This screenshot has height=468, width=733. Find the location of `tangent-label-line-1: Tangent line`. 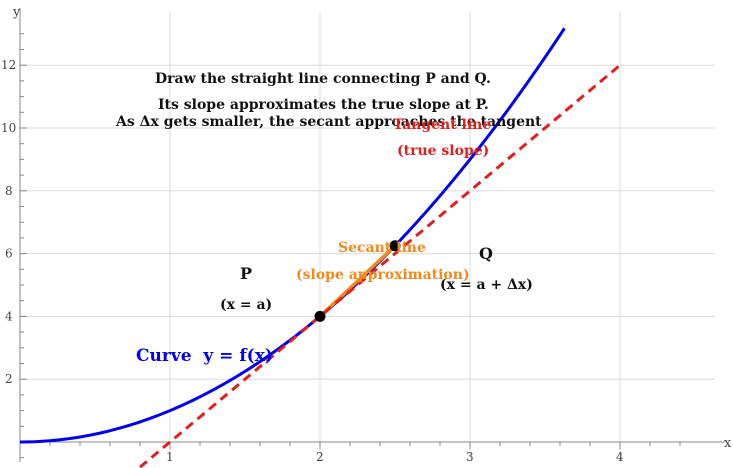

tangent-label-line-1: Tangent line is located at coordinates (442, 125).